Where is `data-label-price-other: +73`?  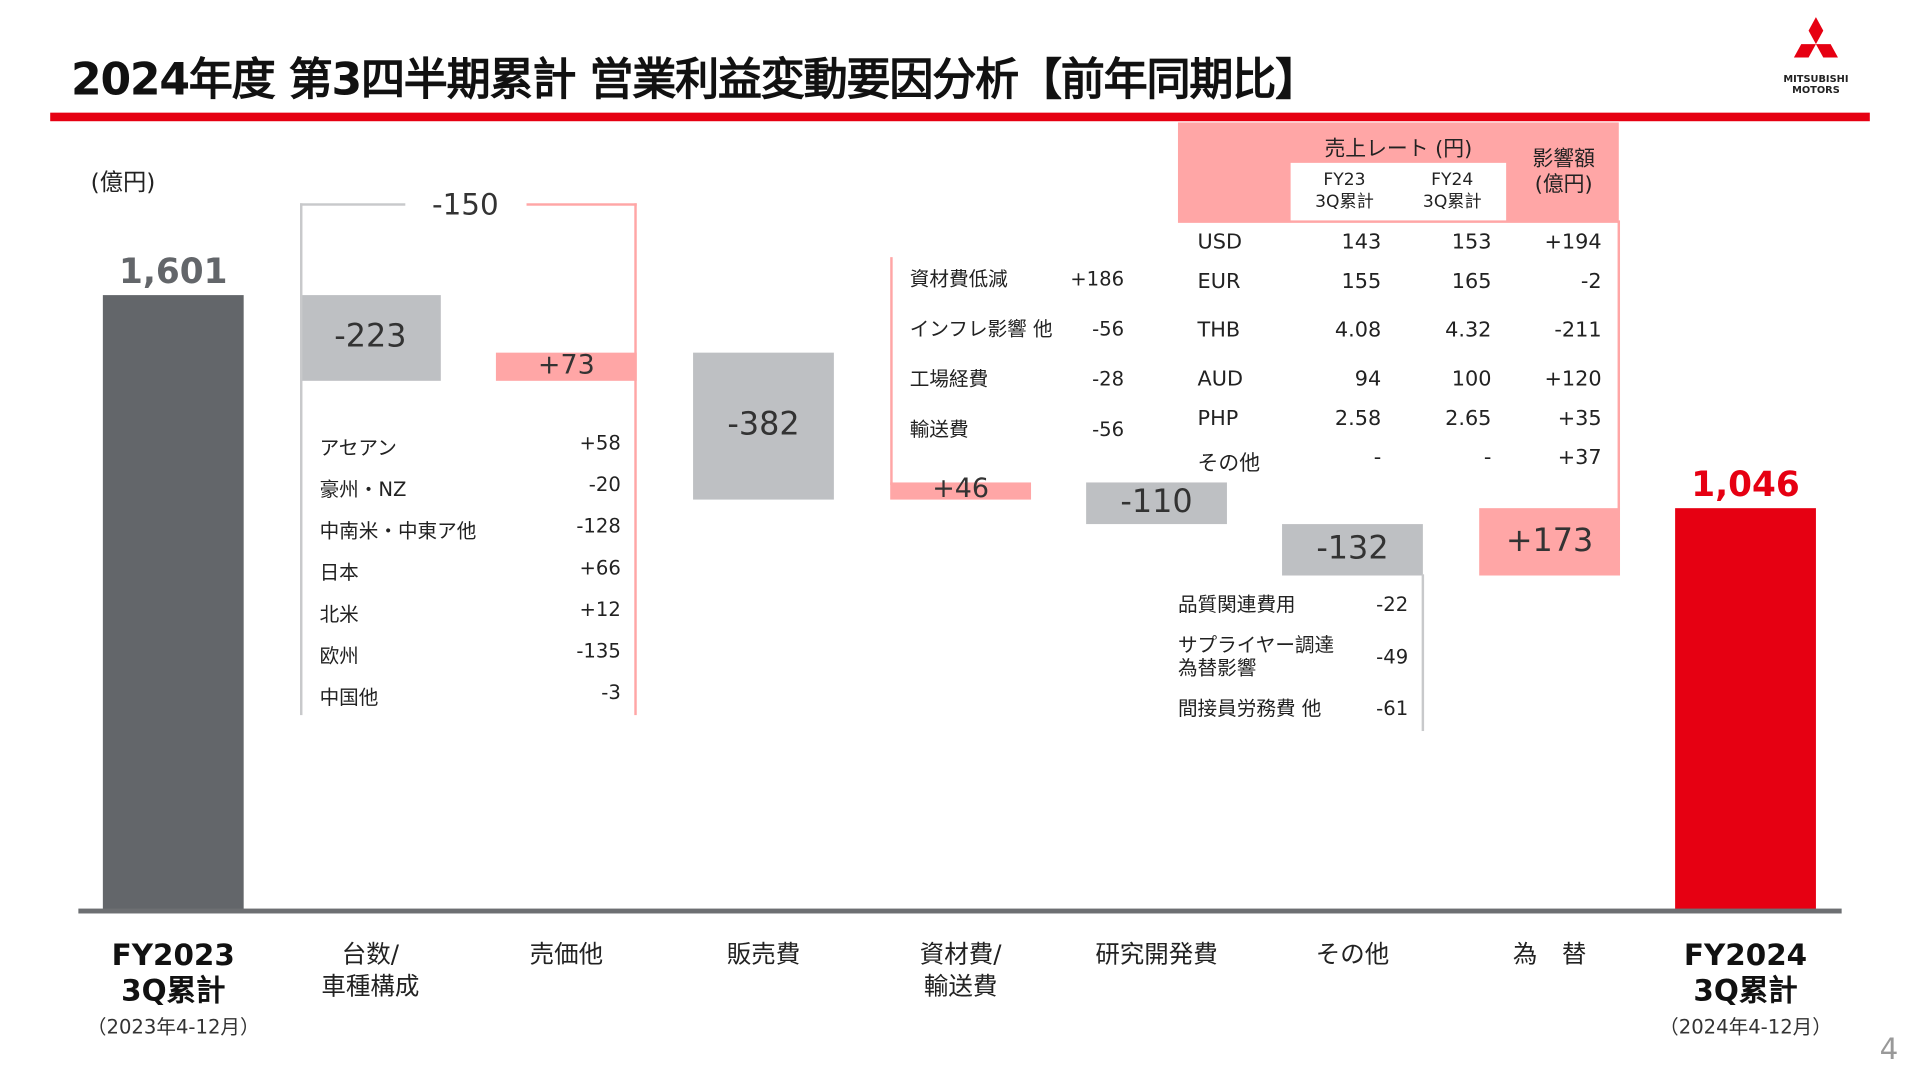
data-label-price-other: +73 is located at coordinates (566, 365).